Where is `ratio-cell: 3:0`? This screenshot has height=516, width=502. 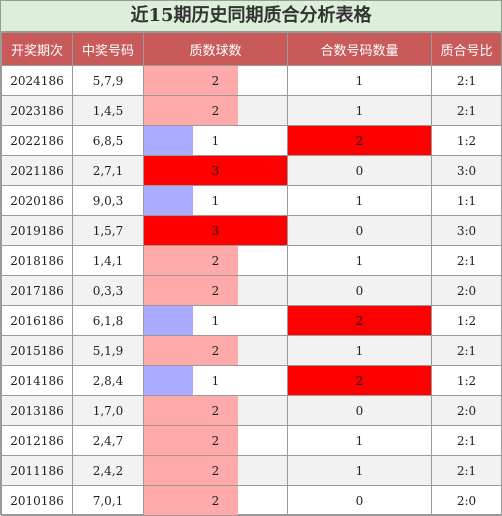 ratio-cell: 3:0 is located at coordinates (467, 171).